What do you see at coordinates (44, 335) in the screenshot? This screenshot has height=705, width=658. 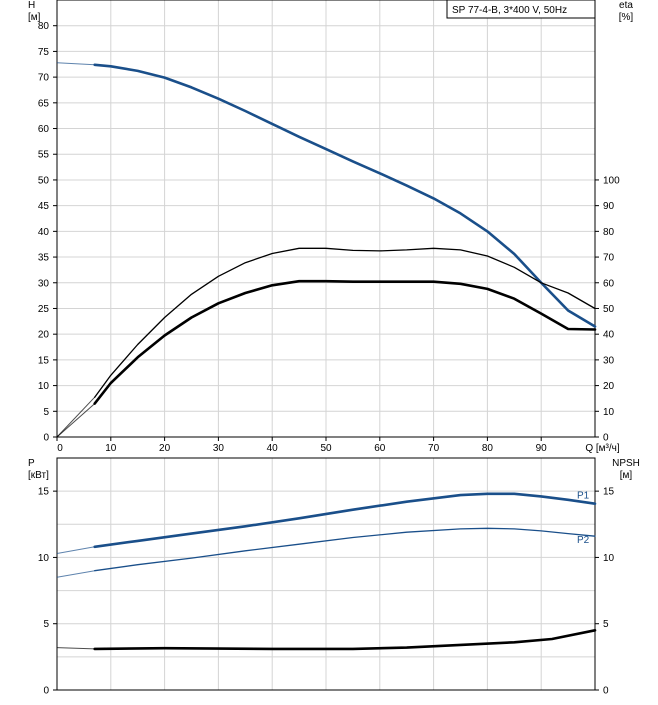 I see `y-left-tick-label: 20` at bounding box center [44, 335].